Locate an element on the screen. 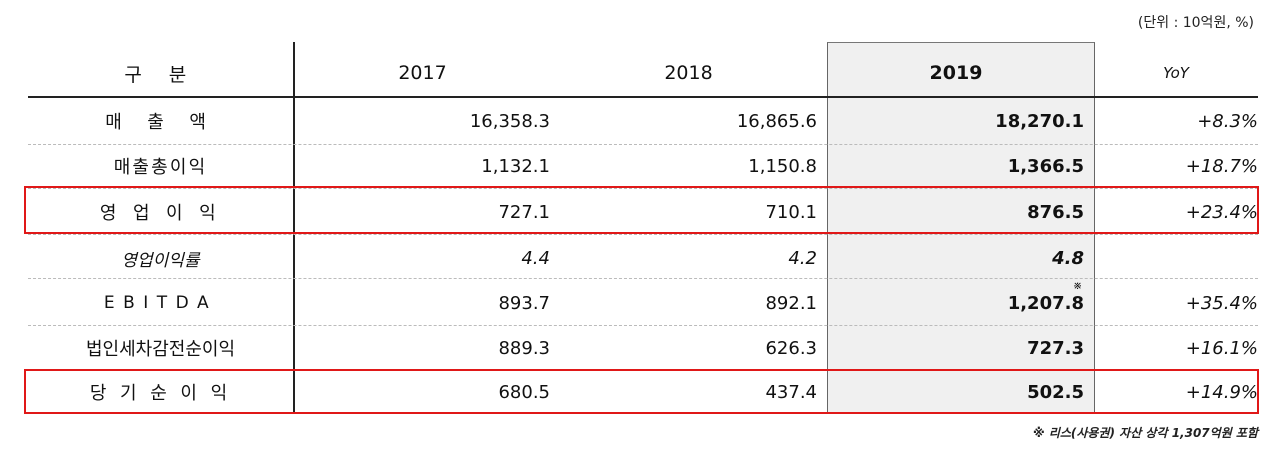 The image size is (1280, 453). table-row-pretax-income: 법인세차감전순이익 889.3 626.3 727.3 +16.1% is located at coordinates (643, 348).